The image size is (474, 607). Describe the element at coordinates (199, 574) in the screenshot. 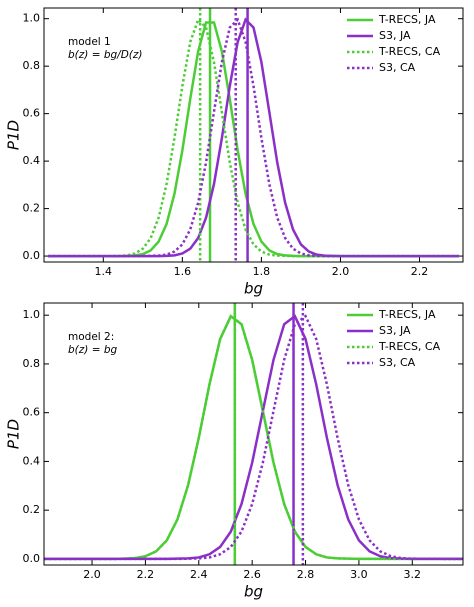

I see `x-tick-label: 2.4` at that location.